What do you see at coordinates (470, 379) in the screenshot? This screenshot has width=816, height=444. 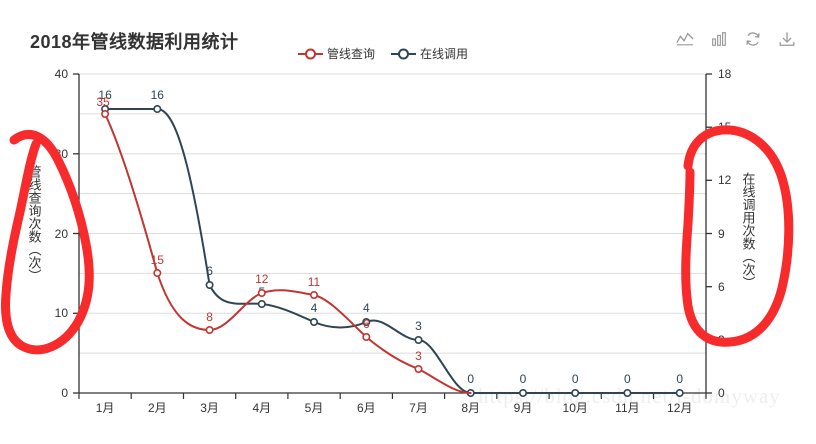 I see `data-label-online-8: 0` at bounding box center [470, 379].